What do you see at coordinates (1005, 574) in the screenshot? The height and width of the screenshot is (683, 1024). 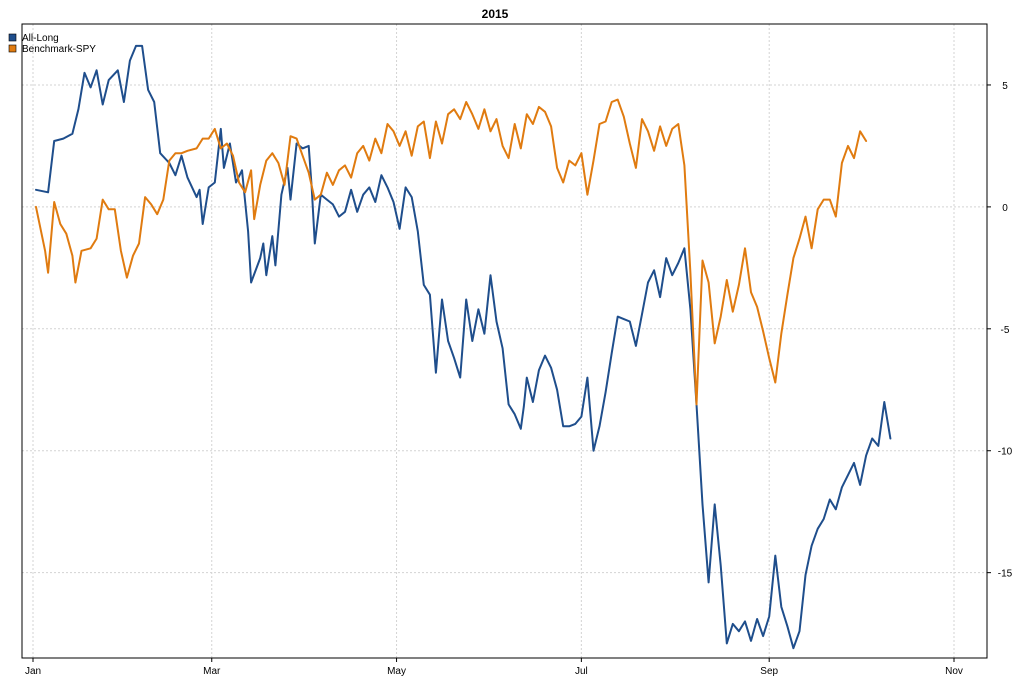 I see `y-tick-label: -15` at bounding box center [1005, 574].